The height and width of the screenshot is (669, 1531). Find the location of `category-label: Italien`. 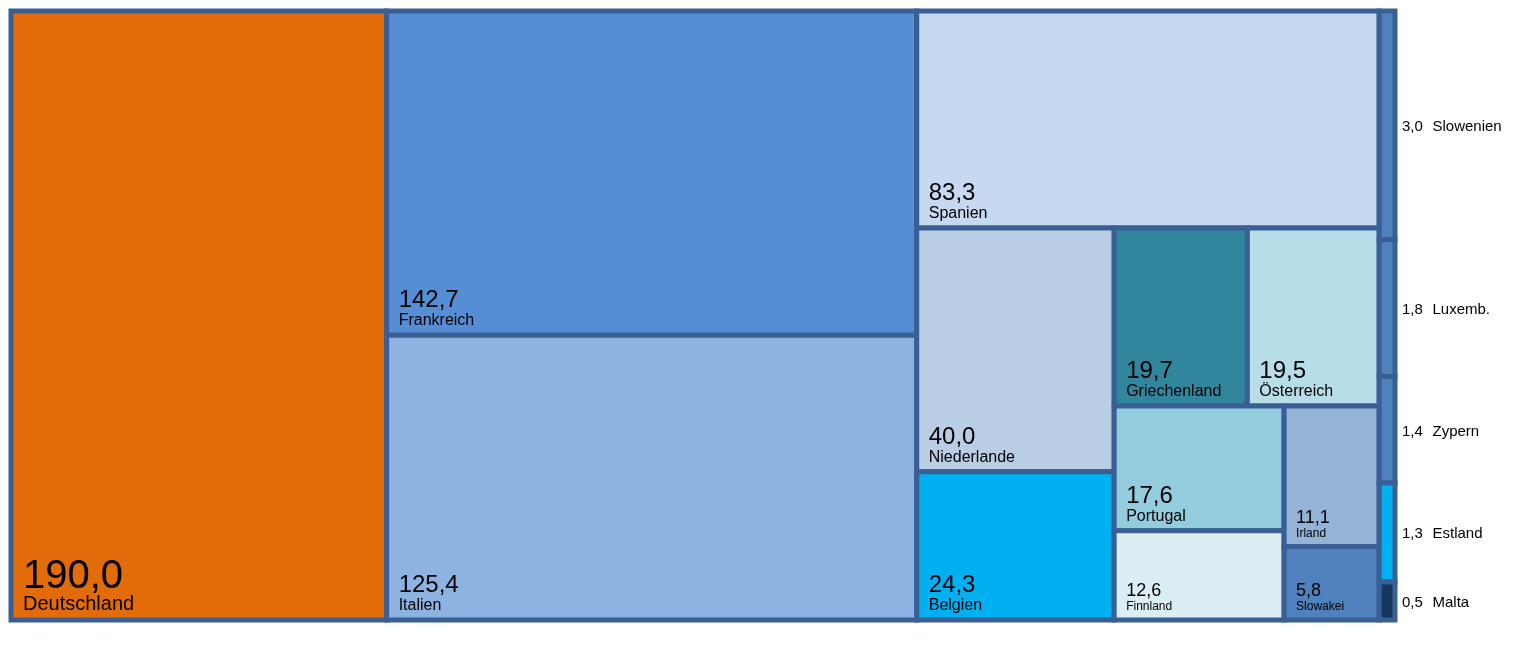

category-label: Italien is located at coordinates (420, 604).